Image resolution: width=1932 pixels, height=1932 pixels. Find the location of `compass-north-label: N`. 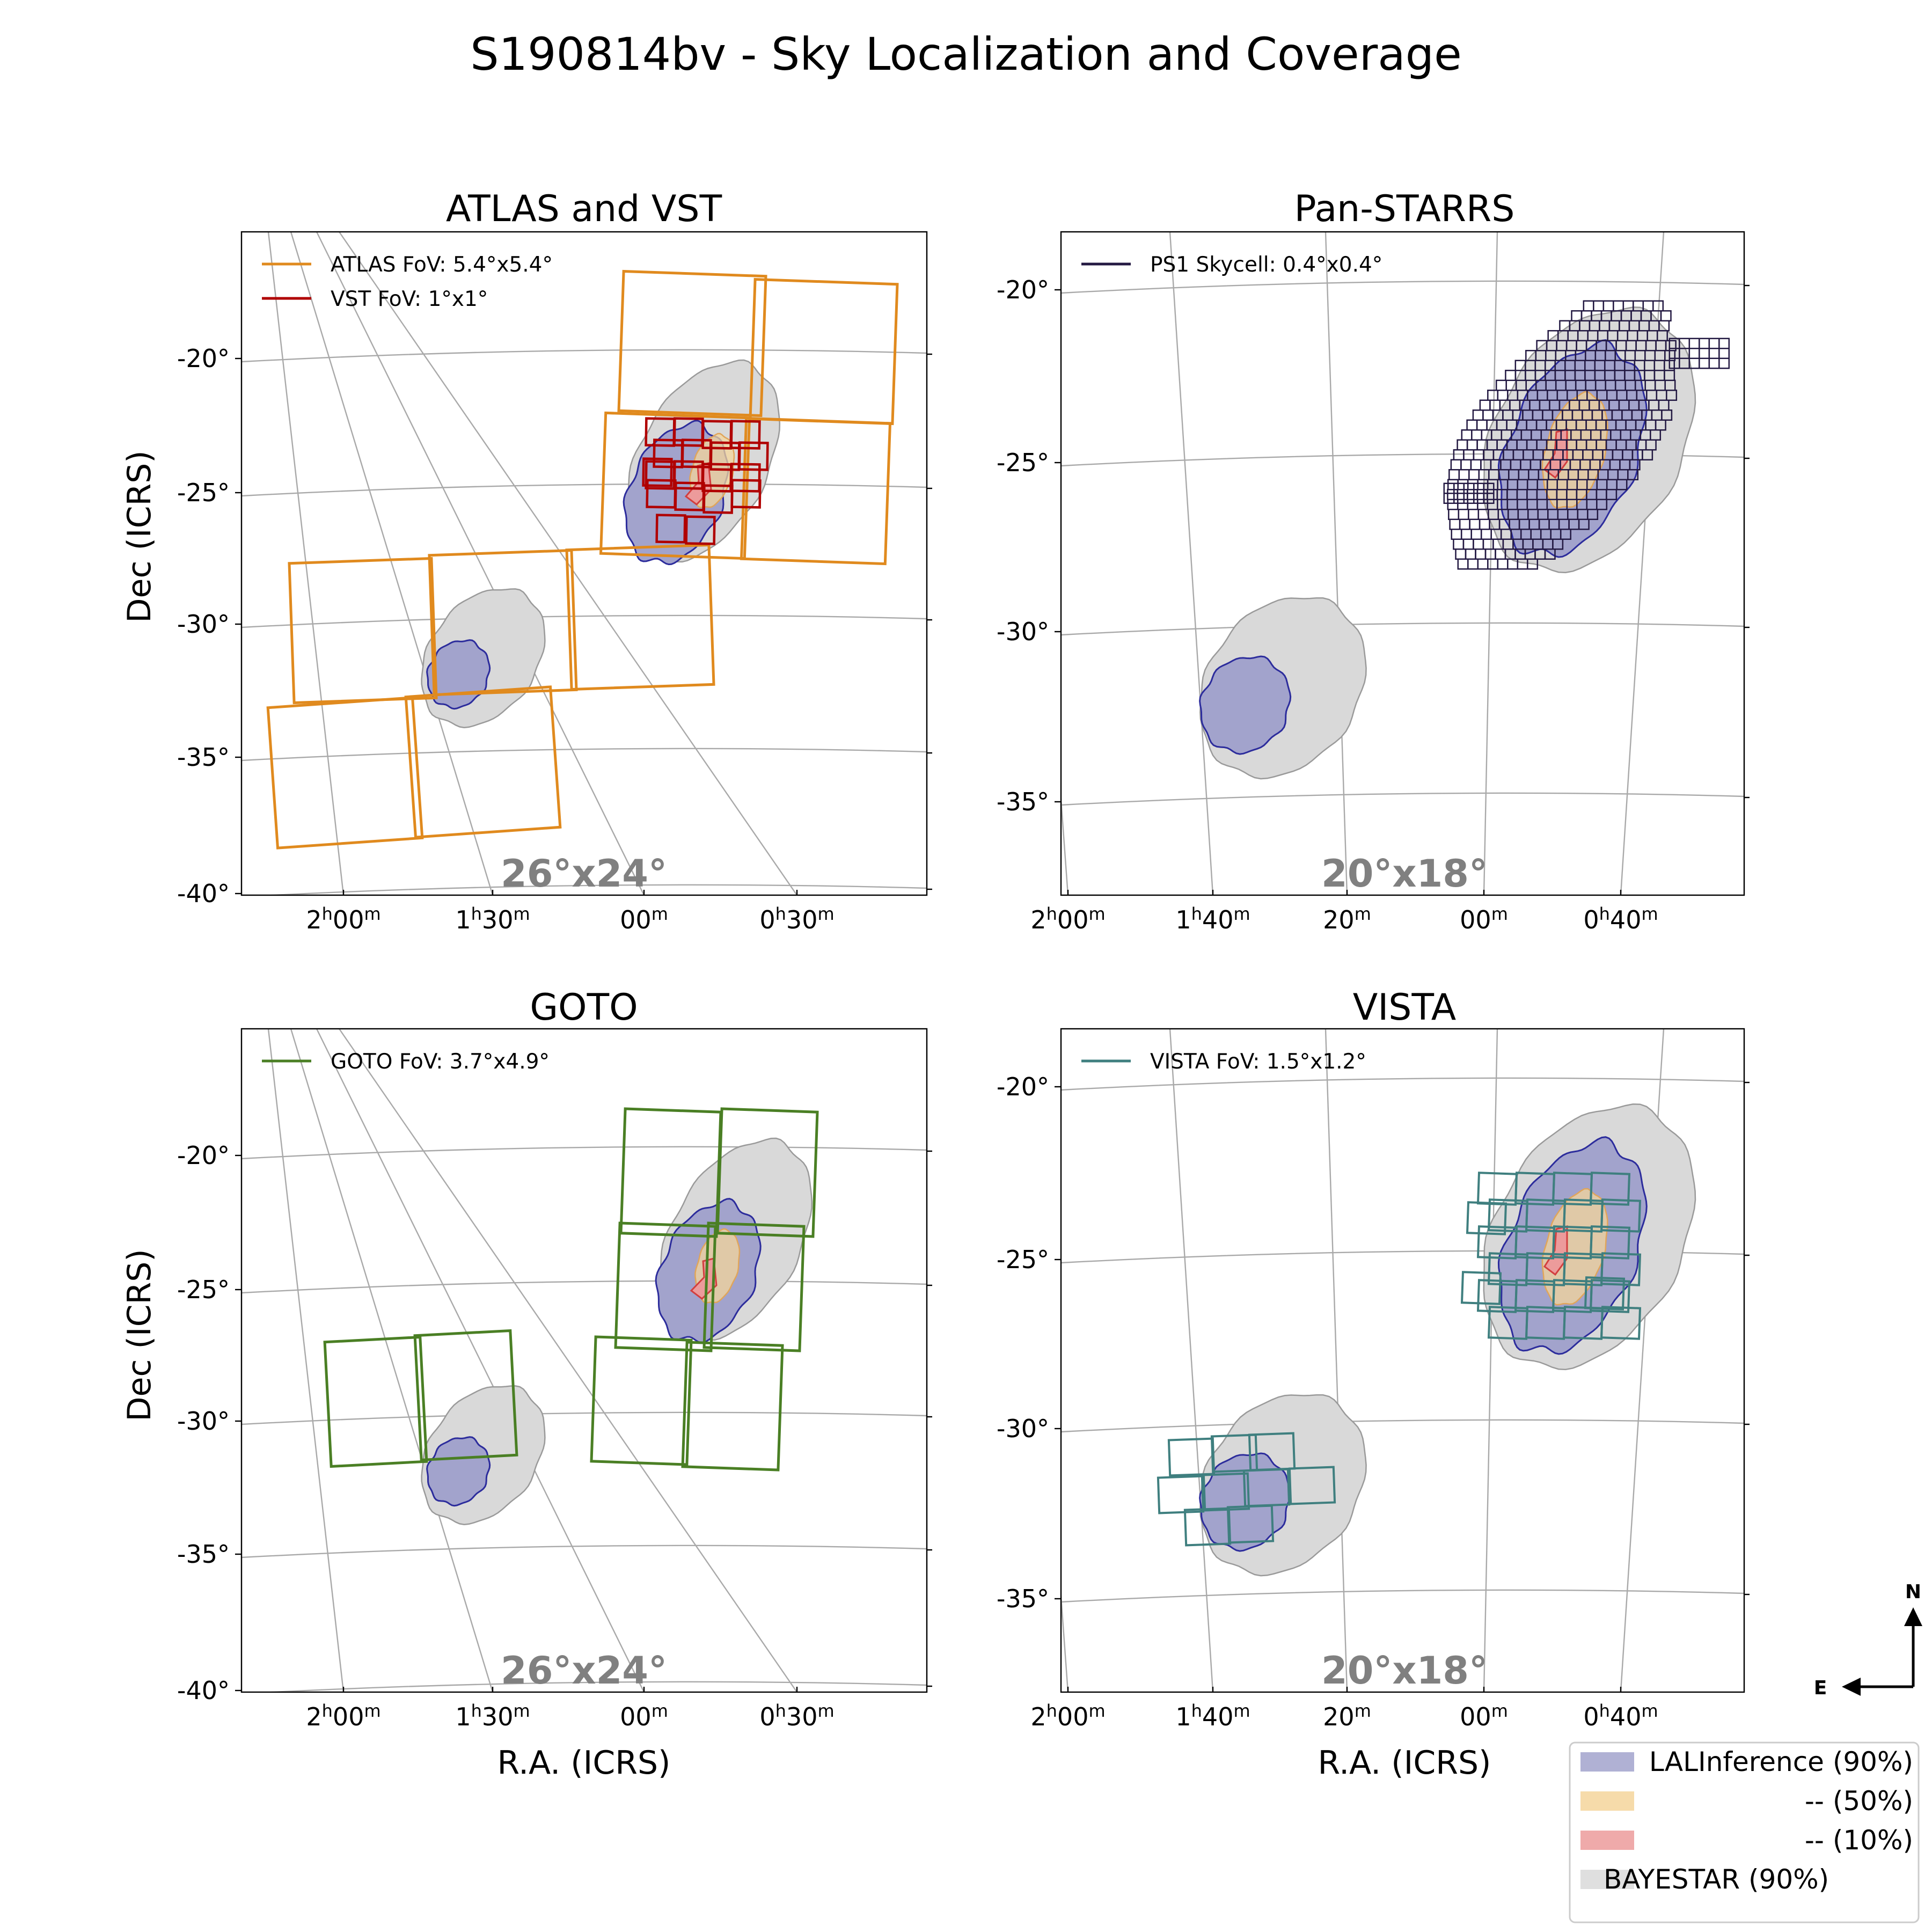

compass-north-label: N is located at coordinates (1913, 1592).